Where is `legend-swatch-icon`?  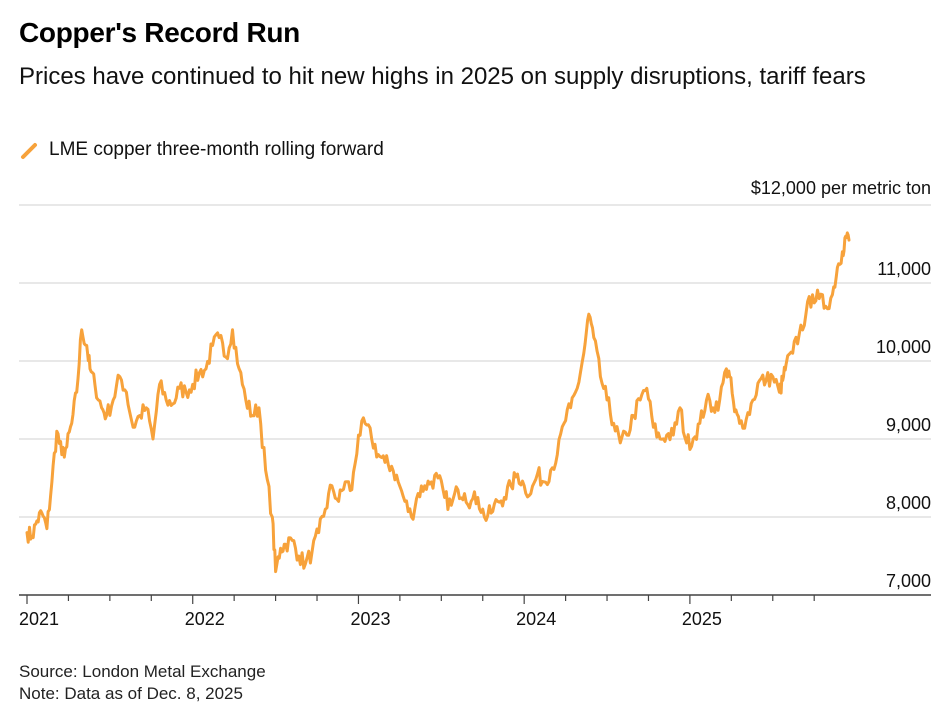
legend-swatch-icon is located at coordinates (29, 151).